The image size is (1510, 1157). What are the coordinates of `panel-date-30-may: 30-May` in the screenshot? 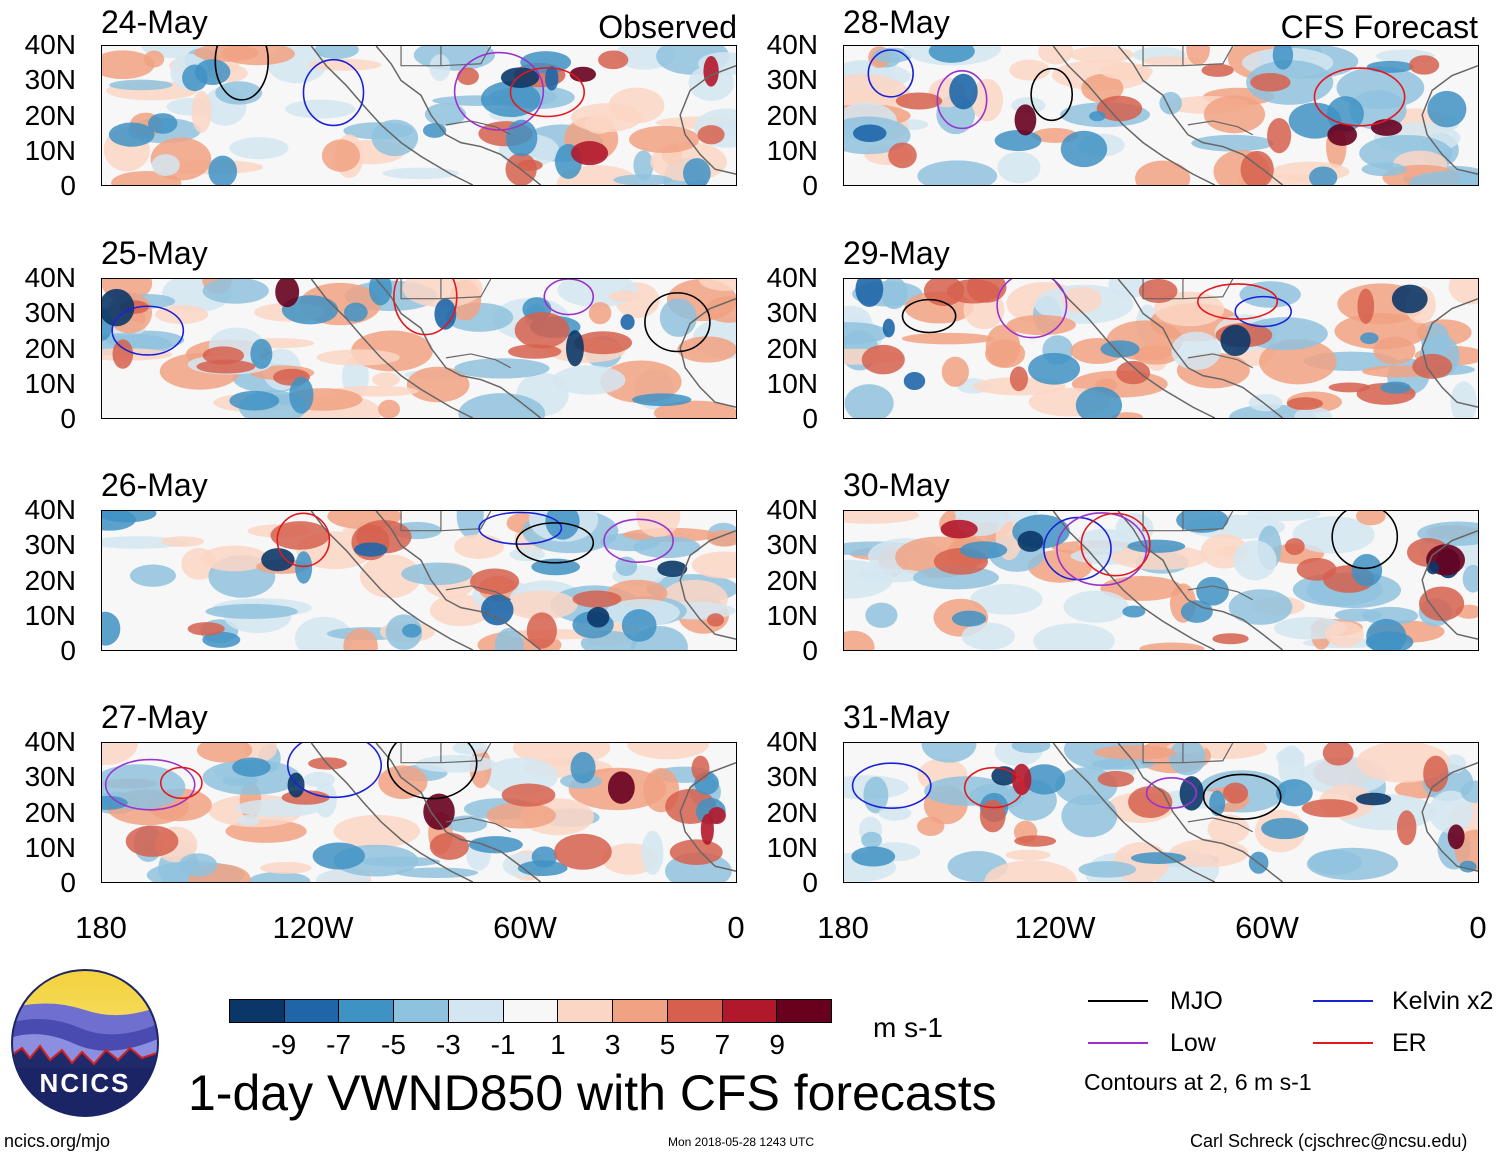 It's located at (896, 485).